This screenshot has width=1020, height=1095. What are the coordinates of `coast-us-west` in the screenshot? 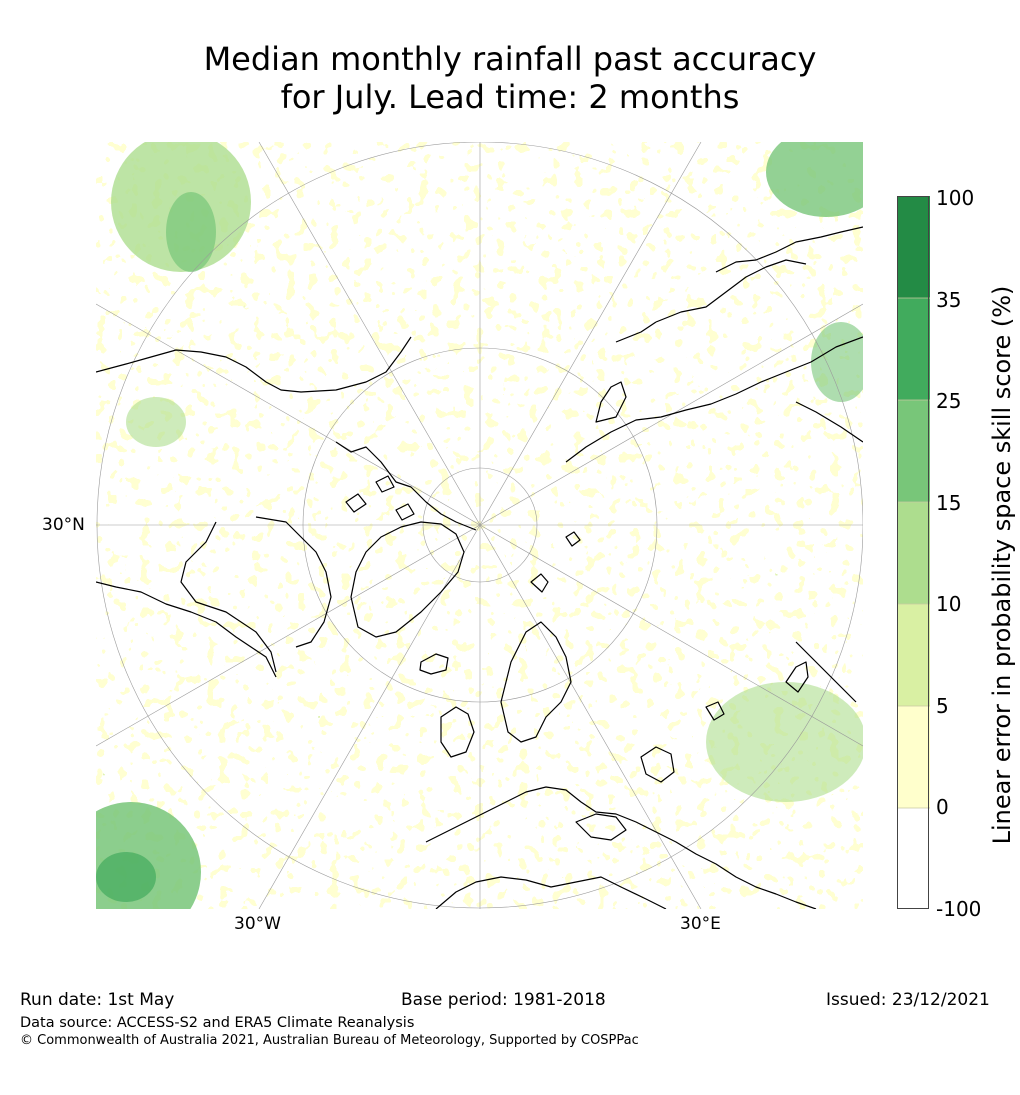 It's located at (186, 629).